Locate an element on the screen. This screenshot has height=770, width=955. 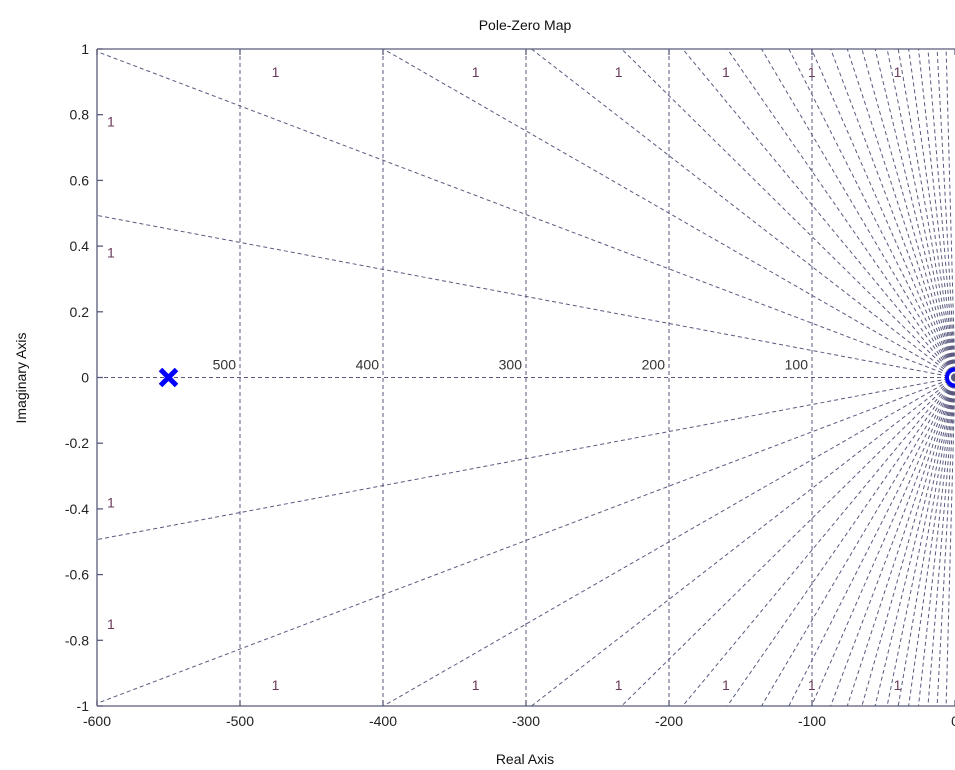
y-axis-title: Imaginary Axis is located at coordinates (21, 377).